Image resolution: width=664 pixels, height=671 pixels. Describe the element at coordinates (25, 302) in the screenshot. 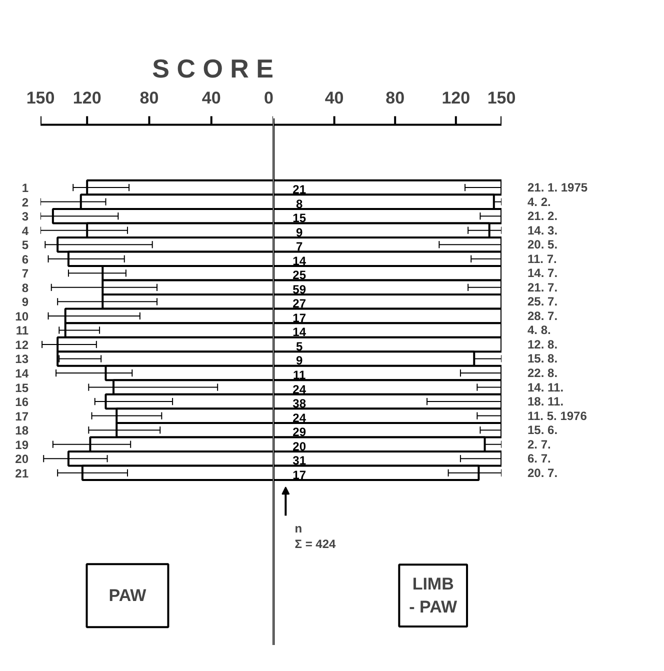

I see `y-tick-label: 9` at that location.